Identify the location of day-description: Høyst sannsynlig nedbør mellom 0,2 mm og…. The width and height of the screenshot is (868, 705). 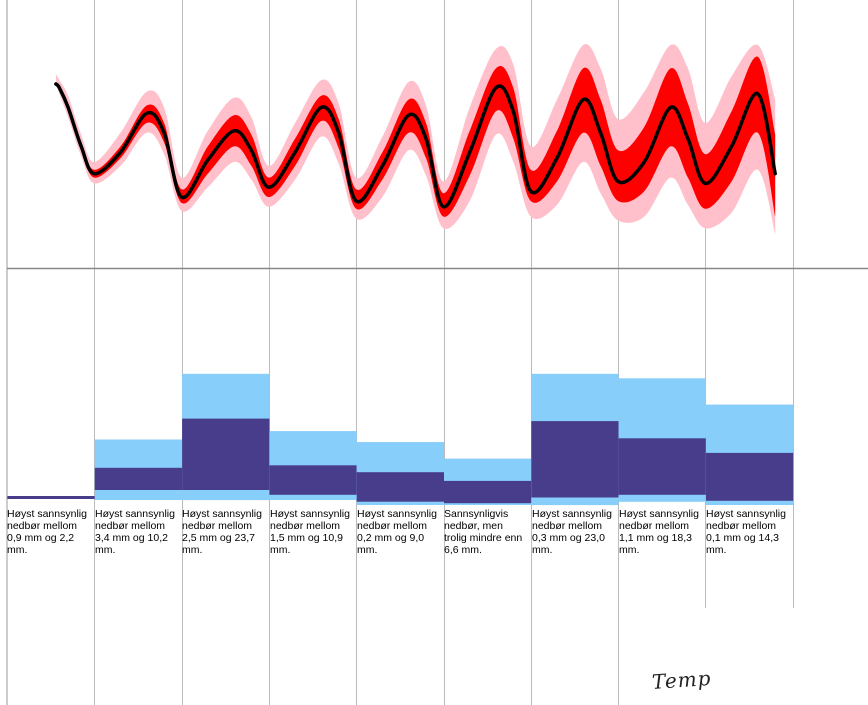
(397, 532).